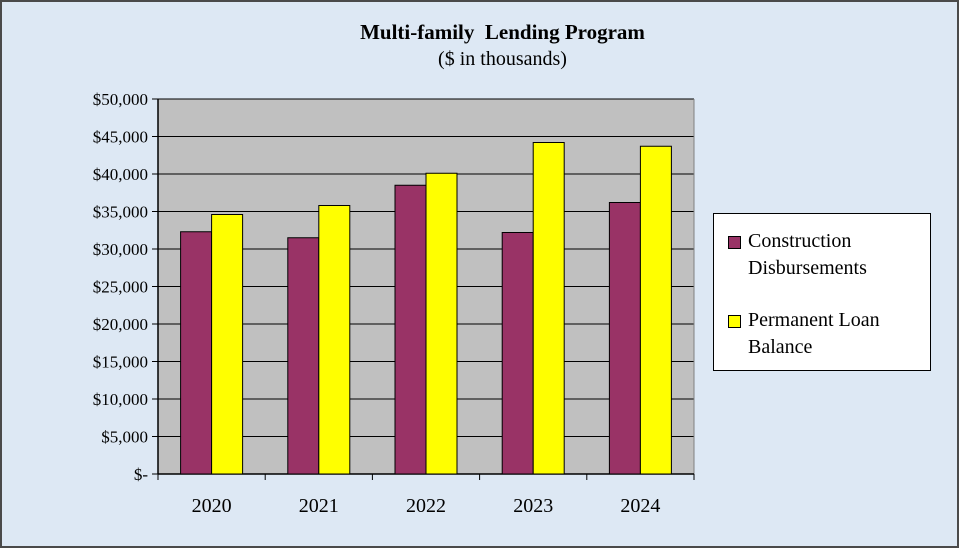 Image resolution: width=959 pixels, height=548 pixels. I want to click on y-tick-label: $25,000, so click(120, 287).